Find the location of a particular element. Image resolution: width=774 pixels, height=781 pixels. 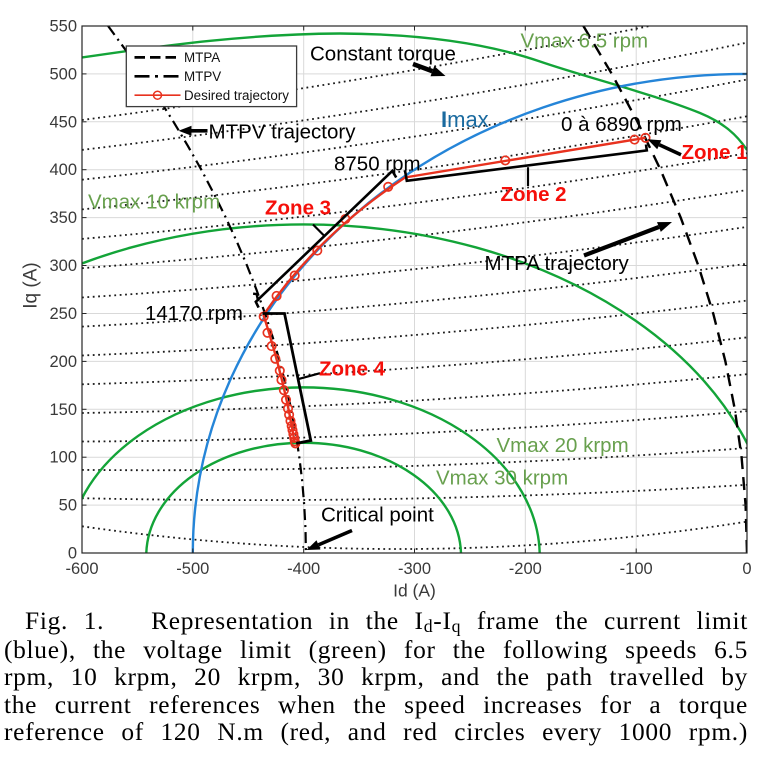

svg-text: MTPA trajectory is located at coordinates (557, 263).